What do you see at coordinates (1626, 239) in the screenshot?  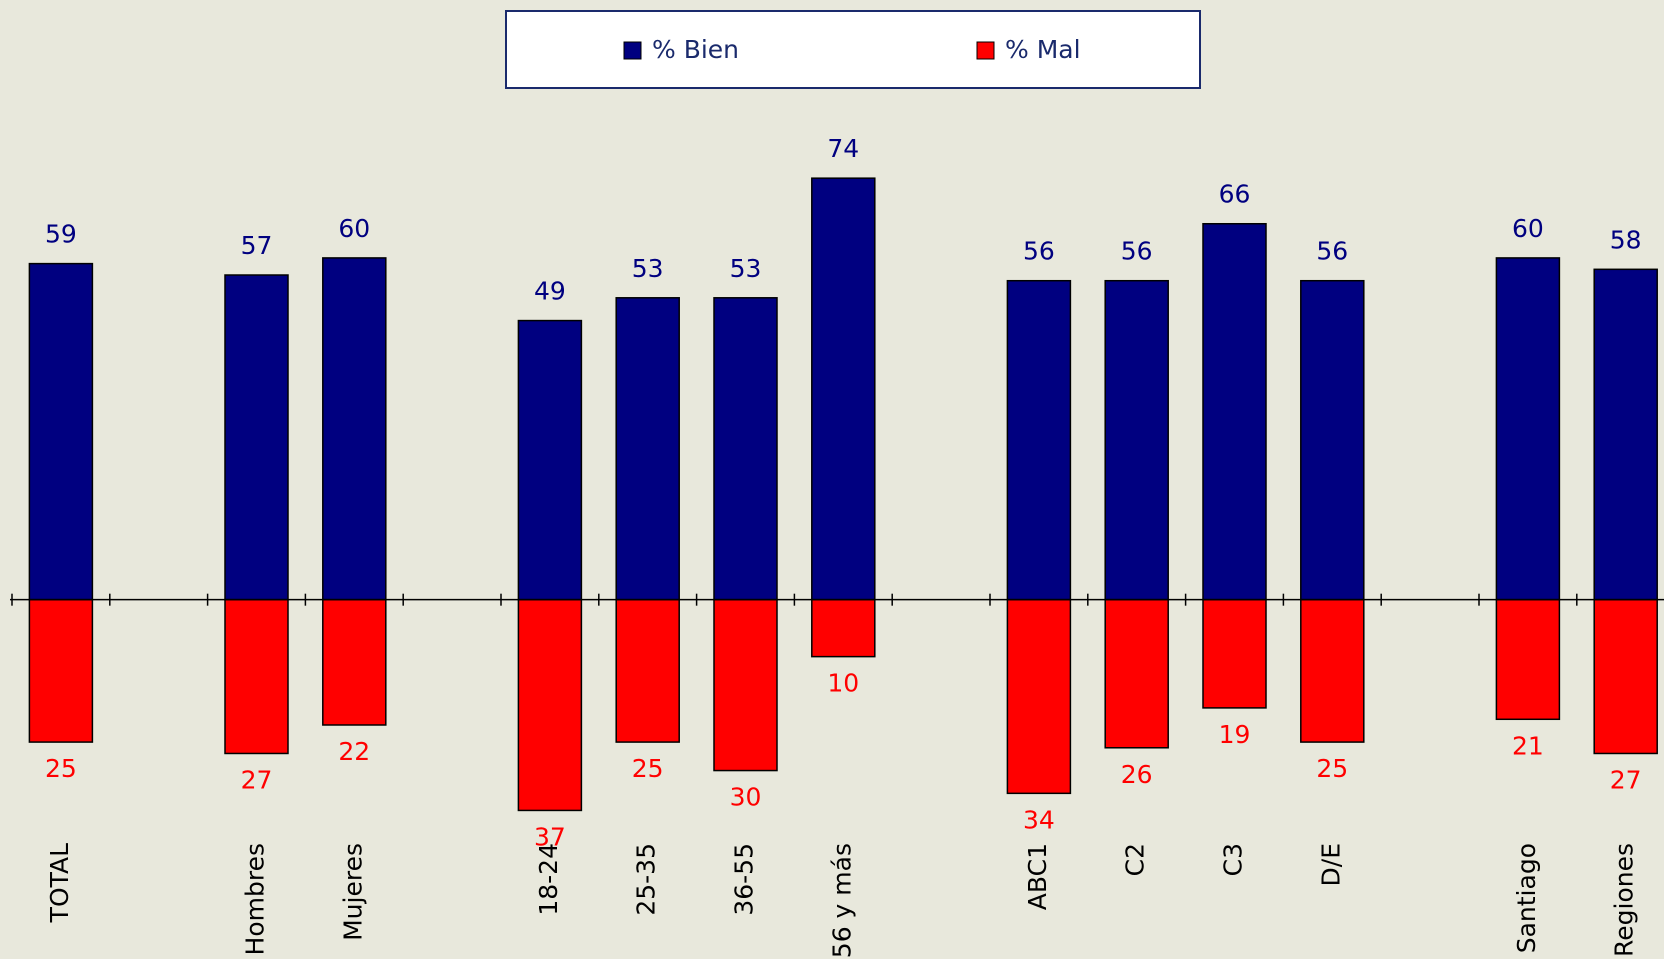 I see `data-label: 58` at bounding box center [1626, 239].